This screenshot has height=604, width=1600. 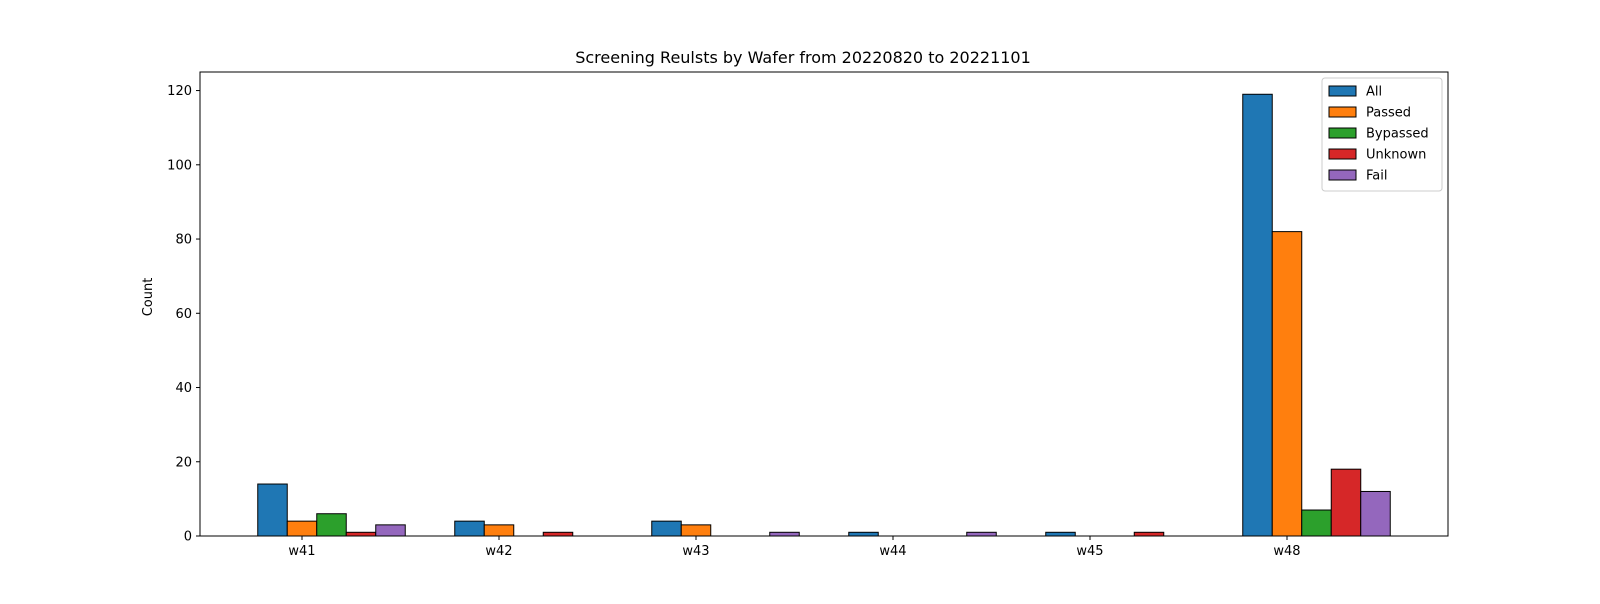 What do you see at coordinates (696, 530) in the screenshot?
I see `bar-passed-w43` at bounding box center [696, 530].